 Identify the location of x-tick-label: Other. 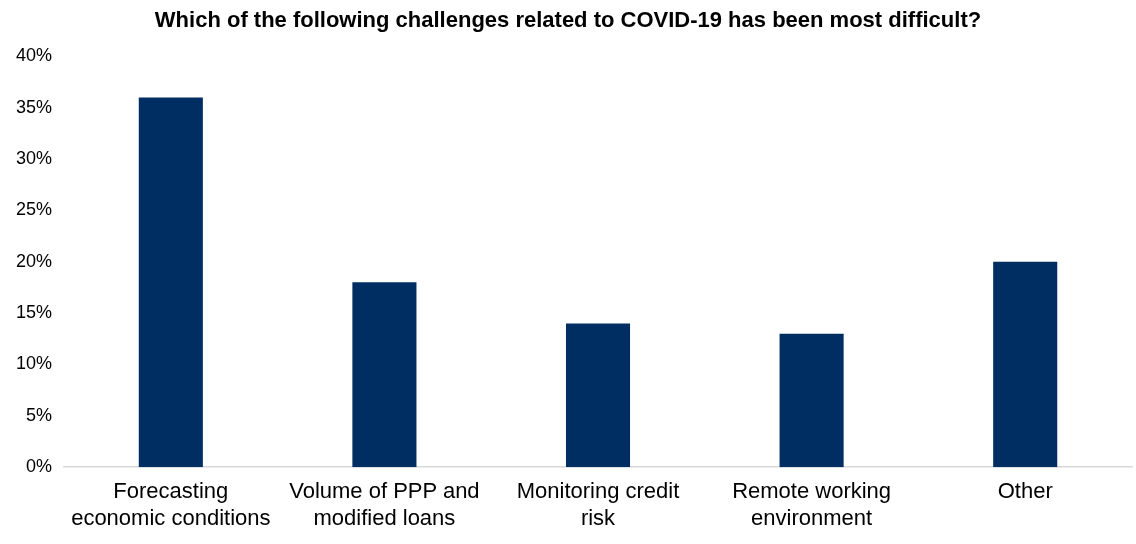
(1025, 491).